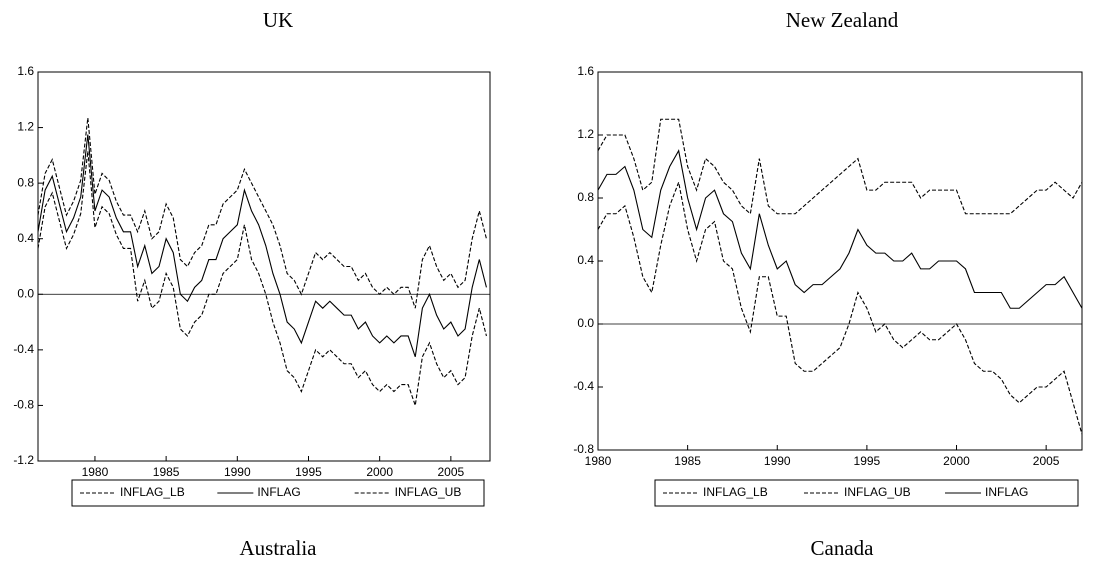 The image size is (1112, 570). I want to click on y-tick-label: -1.2, so click(23, 460).